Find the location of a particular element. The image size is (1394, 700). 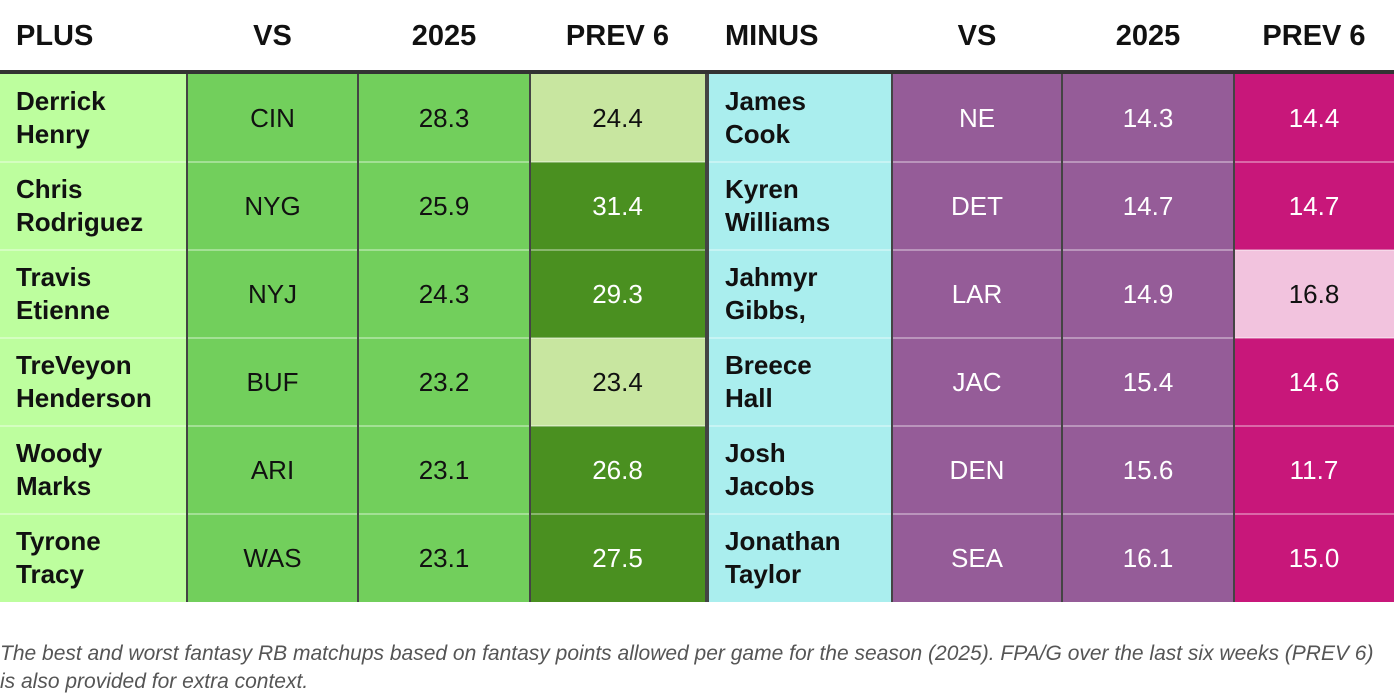

plus-player-cell: Tyrone Tracy is located at coordinates (93, 558).